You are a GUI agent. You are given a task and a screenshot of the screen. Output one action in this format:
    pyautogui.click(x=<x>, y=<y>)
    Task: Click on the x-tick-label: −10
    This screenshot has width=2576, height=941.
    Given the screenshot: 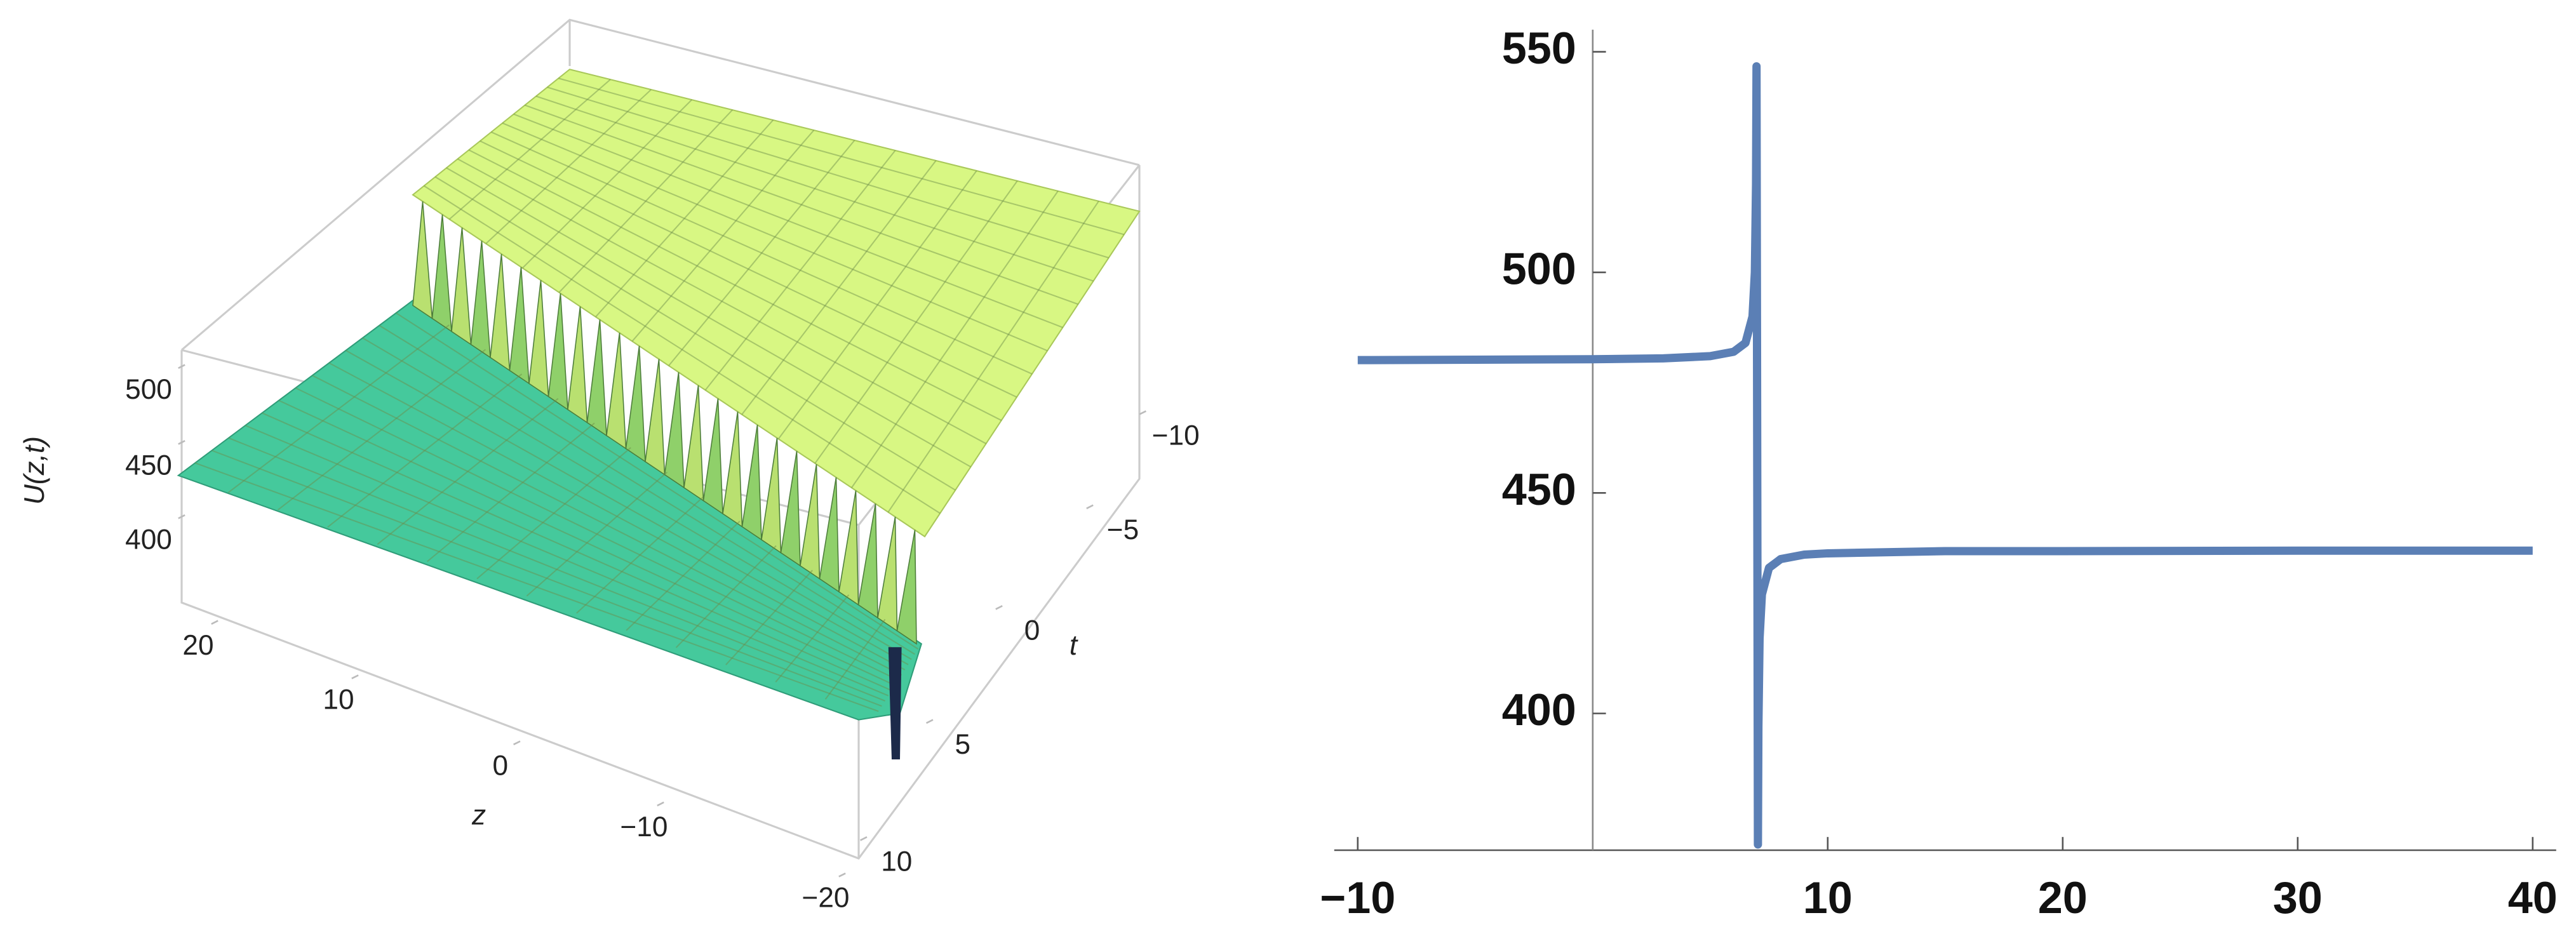 What is the action you would take?
    pyautogui.click(x=1357, y=897)
    